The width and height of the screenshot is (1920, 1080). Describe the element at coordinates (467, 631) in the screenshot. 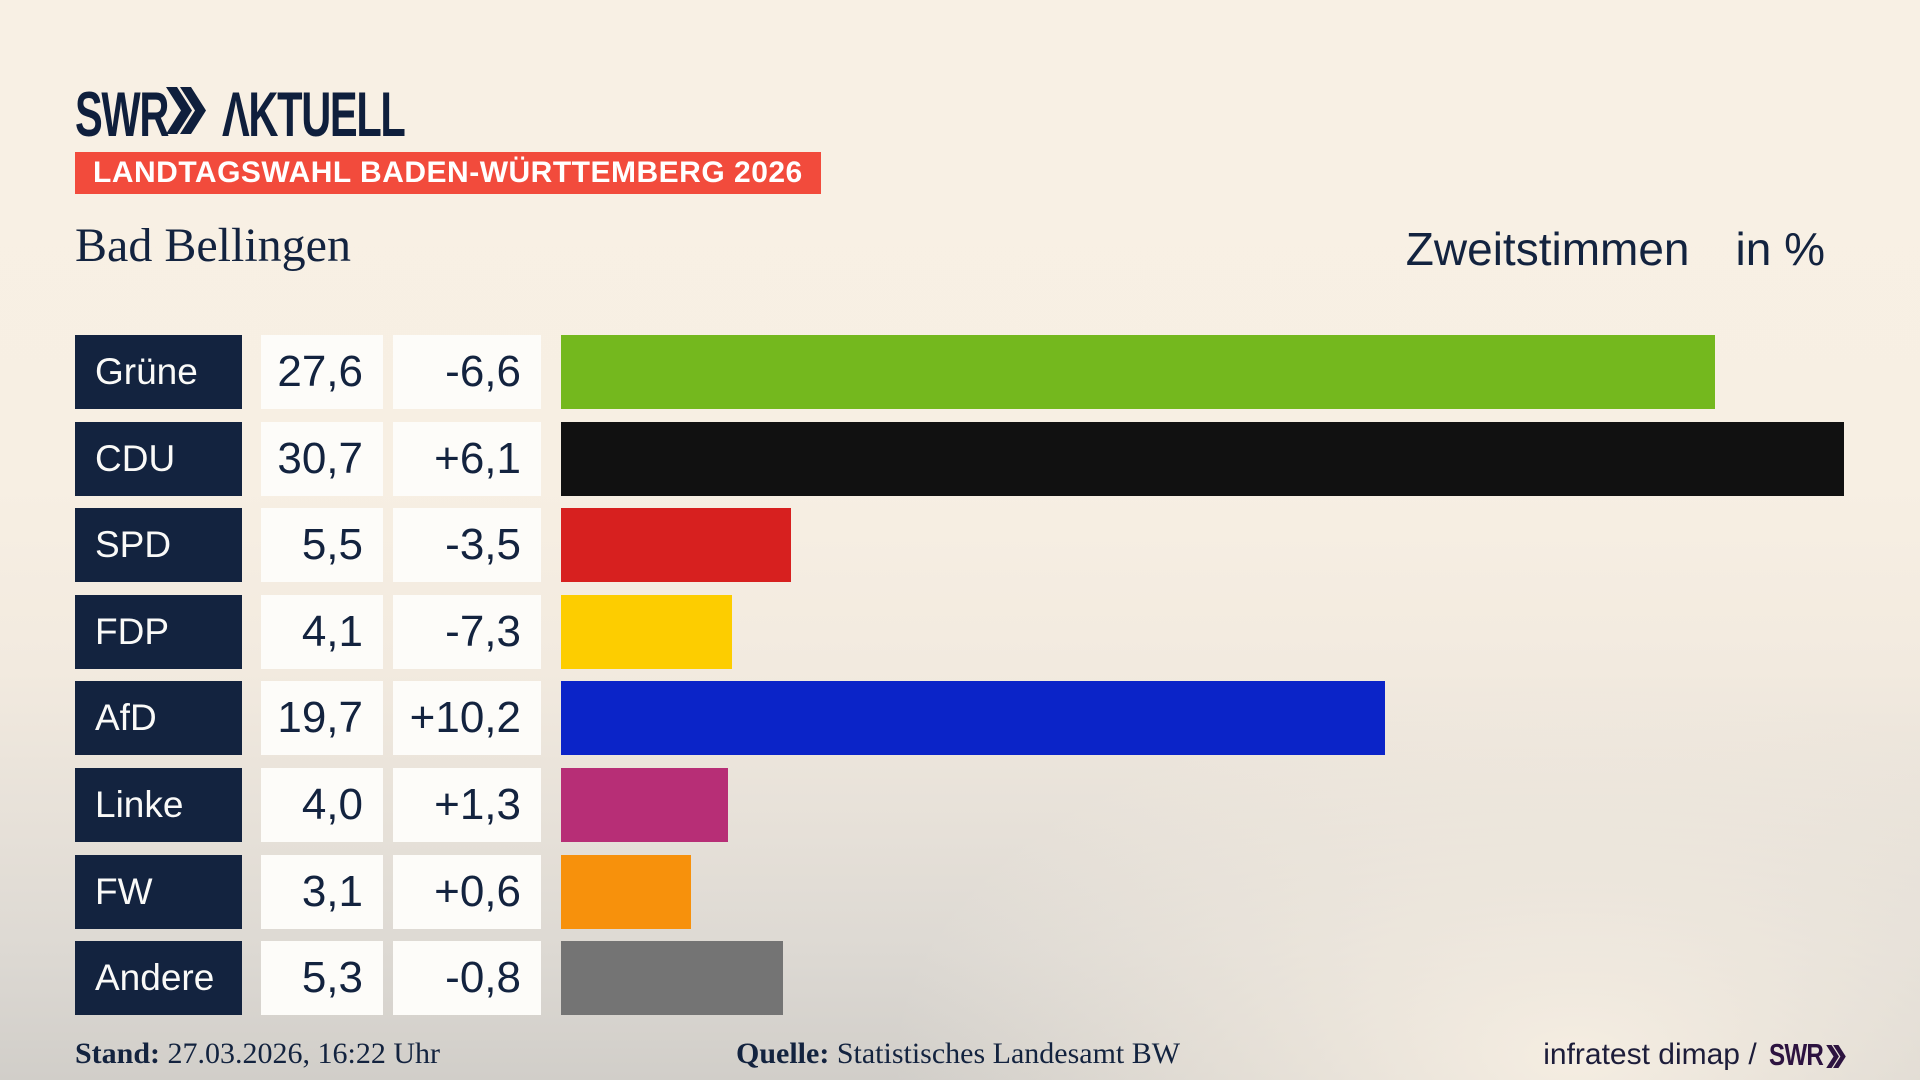

I see `party-change: -7,3` at that location.